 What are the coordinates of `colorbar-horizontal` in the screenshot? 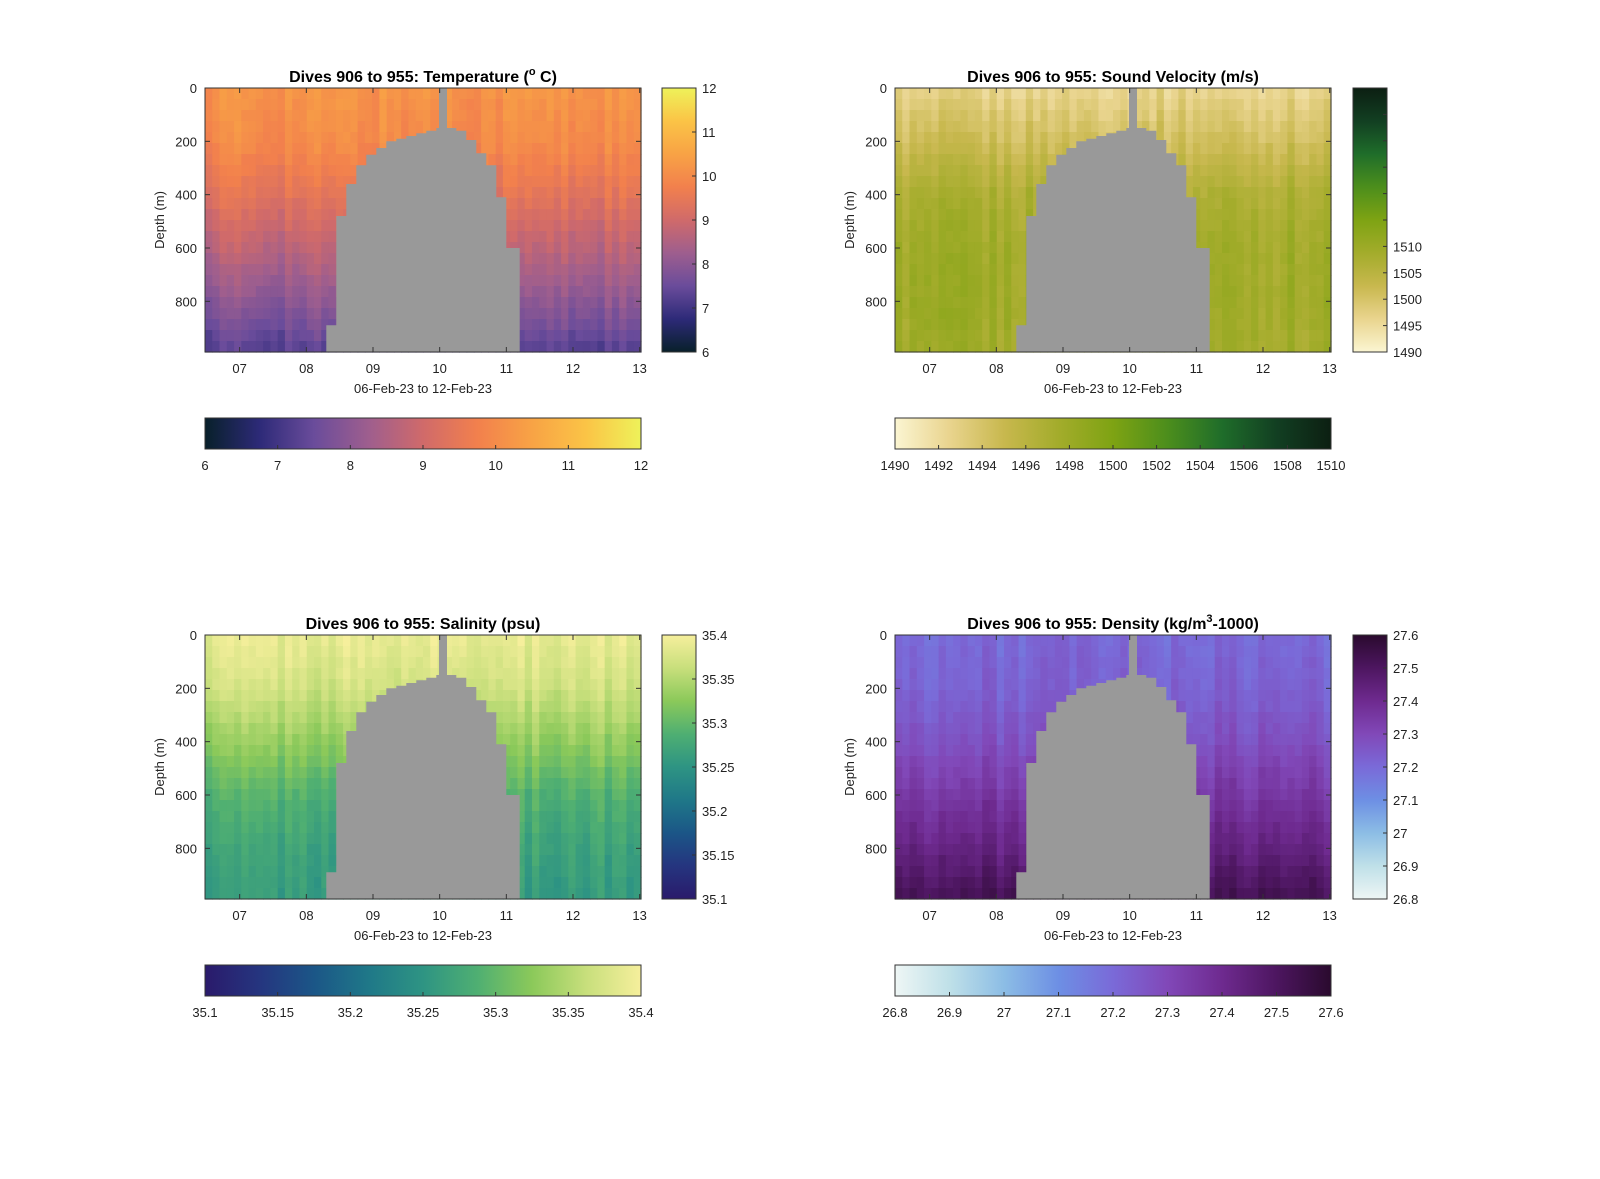 It's located at (423, 980).